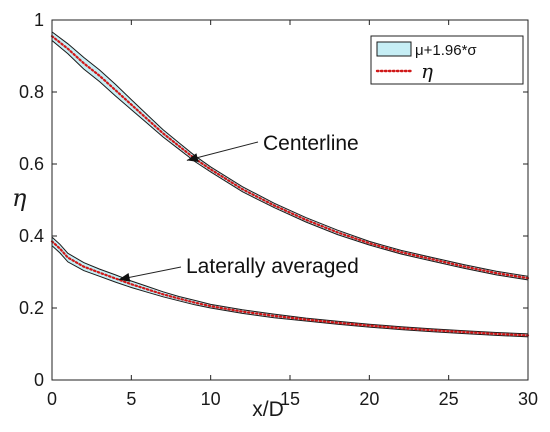 The width and height of the screenshot is (550, 432). I want to click on legend: μ+1.96*ση, so click(447, 60).